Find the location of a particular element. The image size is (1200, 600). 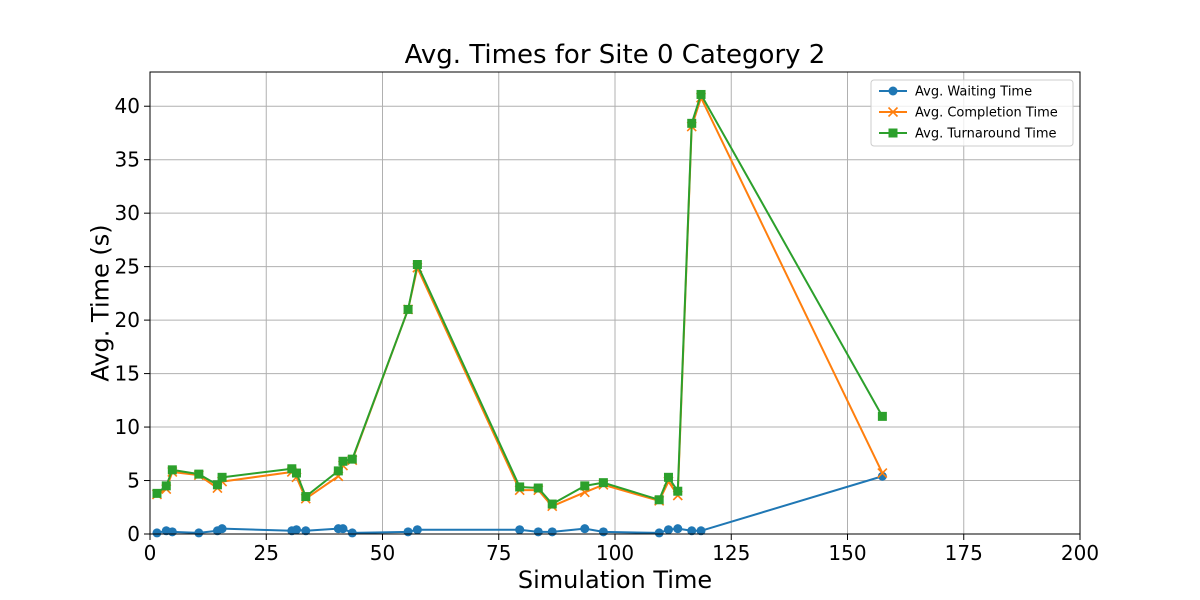

legend-item: Avg. Turnaround Time is located at coordinates (968, 134).